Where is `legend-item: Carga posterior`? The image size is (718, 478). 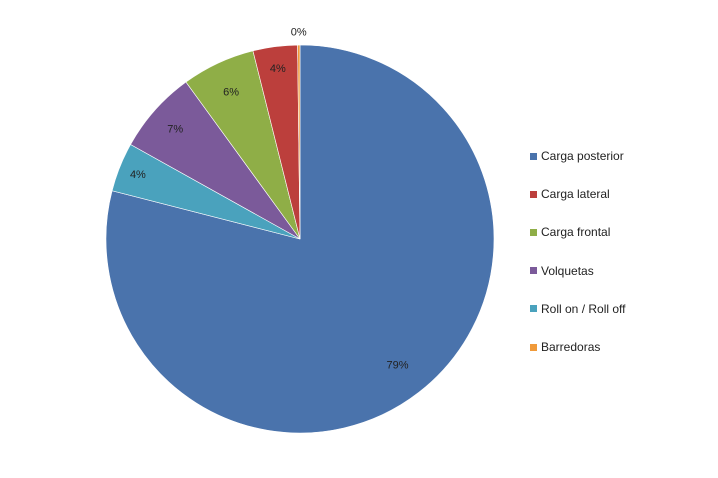
legend-item: Carga posterior is located at coordinates (620, 156).